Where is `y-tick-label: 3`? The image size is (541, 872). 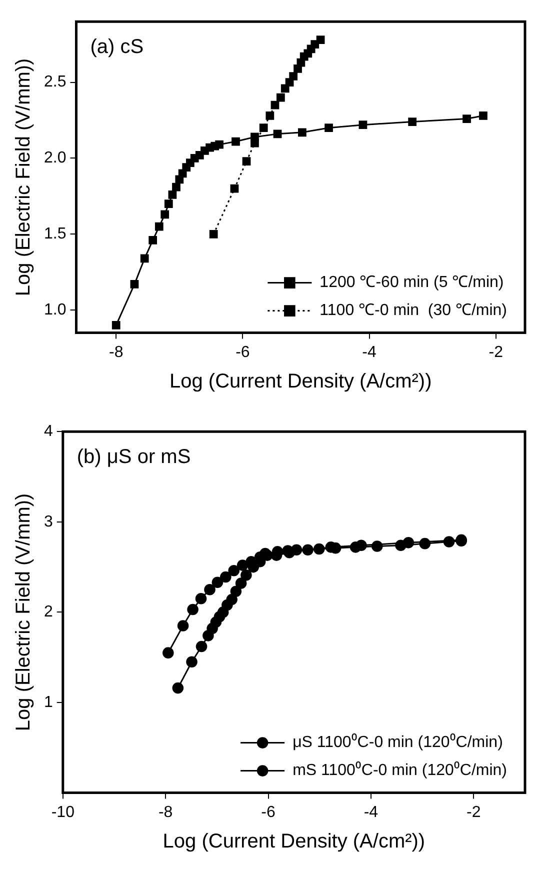
y-tick-label: 3 is located at coordinates (48, 521).